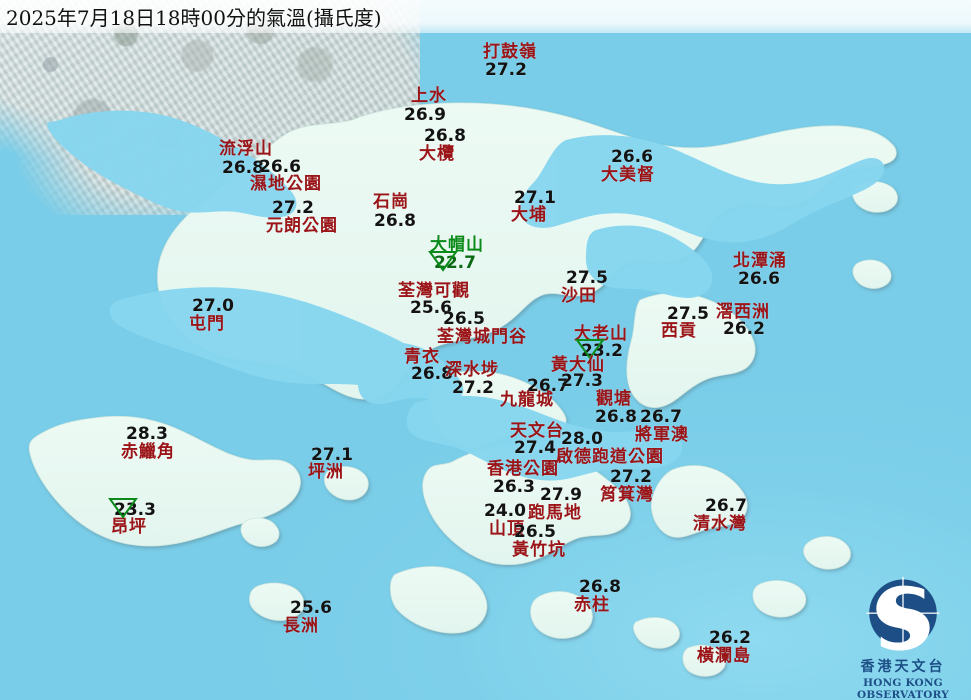 This screenshot has height=700, width=971. I want to click on station-name: 清水灣, so click(720, 524).